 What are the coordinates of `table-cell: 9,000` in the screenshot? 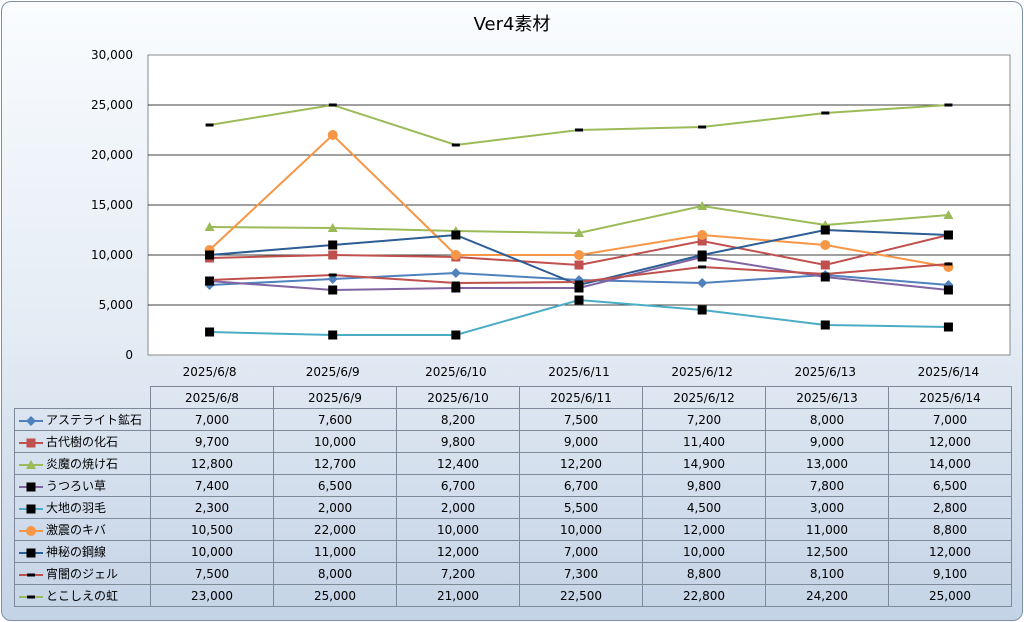 It's located at (827, 441).